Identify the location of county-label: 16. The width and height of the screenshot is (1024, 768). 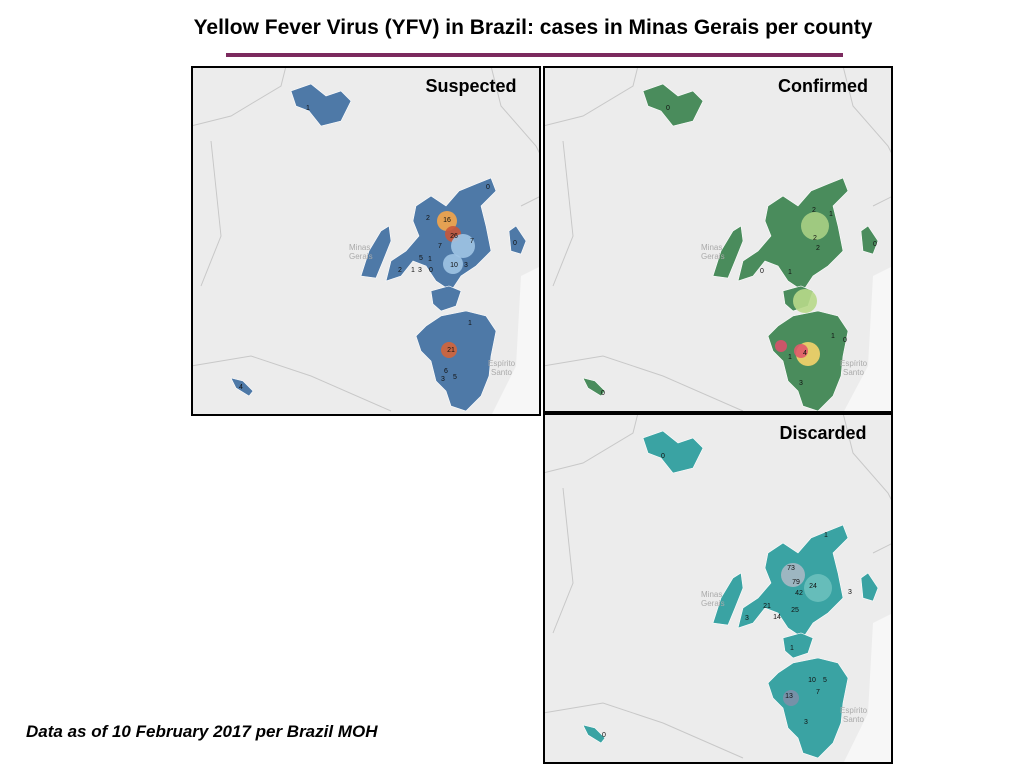
(447, 220).